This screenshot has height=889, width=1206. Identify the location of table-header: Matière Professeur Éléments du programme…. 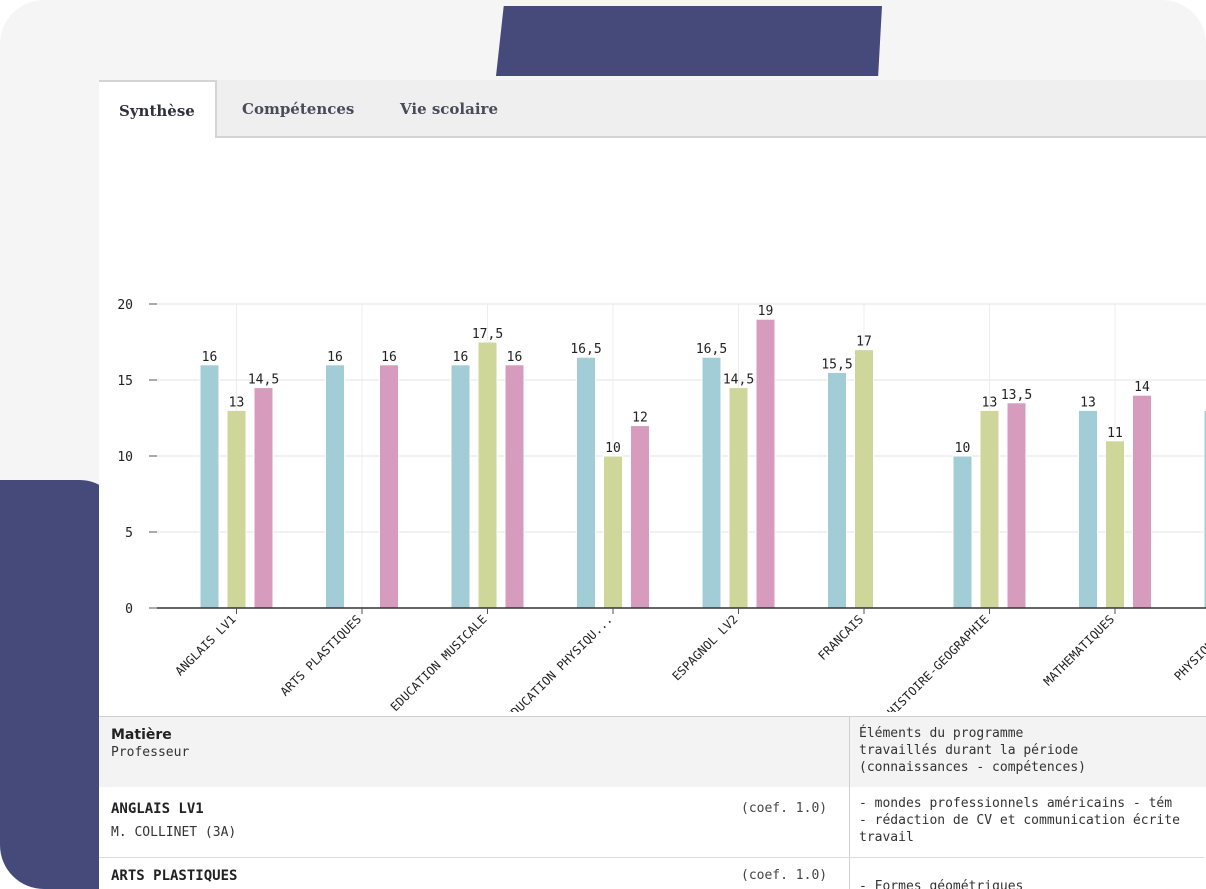
(652, 752).